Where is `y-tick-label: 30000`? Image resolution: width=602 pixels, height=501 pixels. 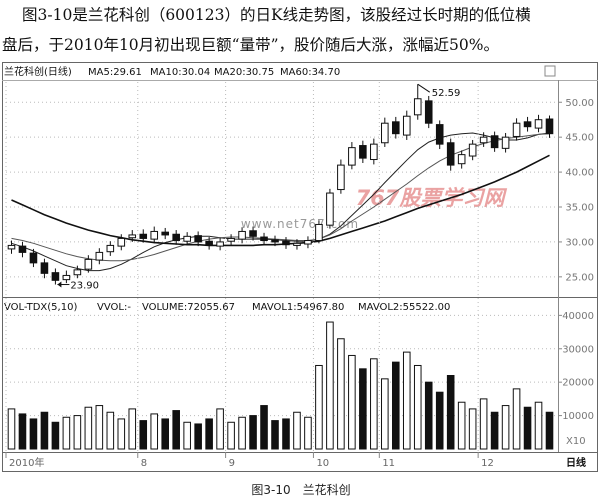
y-tick-label: 30000 is located at coordinates (578, 349).